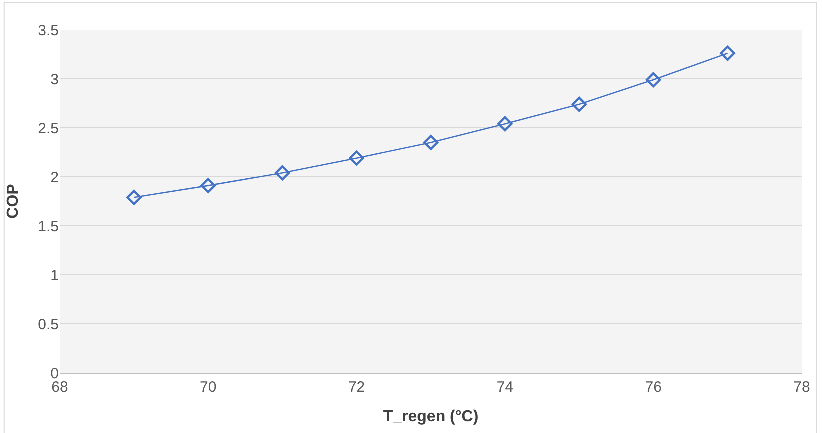 The height and width of the screenshot is (433, 822). What do you see at coordinates (653, 387) in the screenshot?
I see `x-tick-label: 76` at bounding box center [653, 387].